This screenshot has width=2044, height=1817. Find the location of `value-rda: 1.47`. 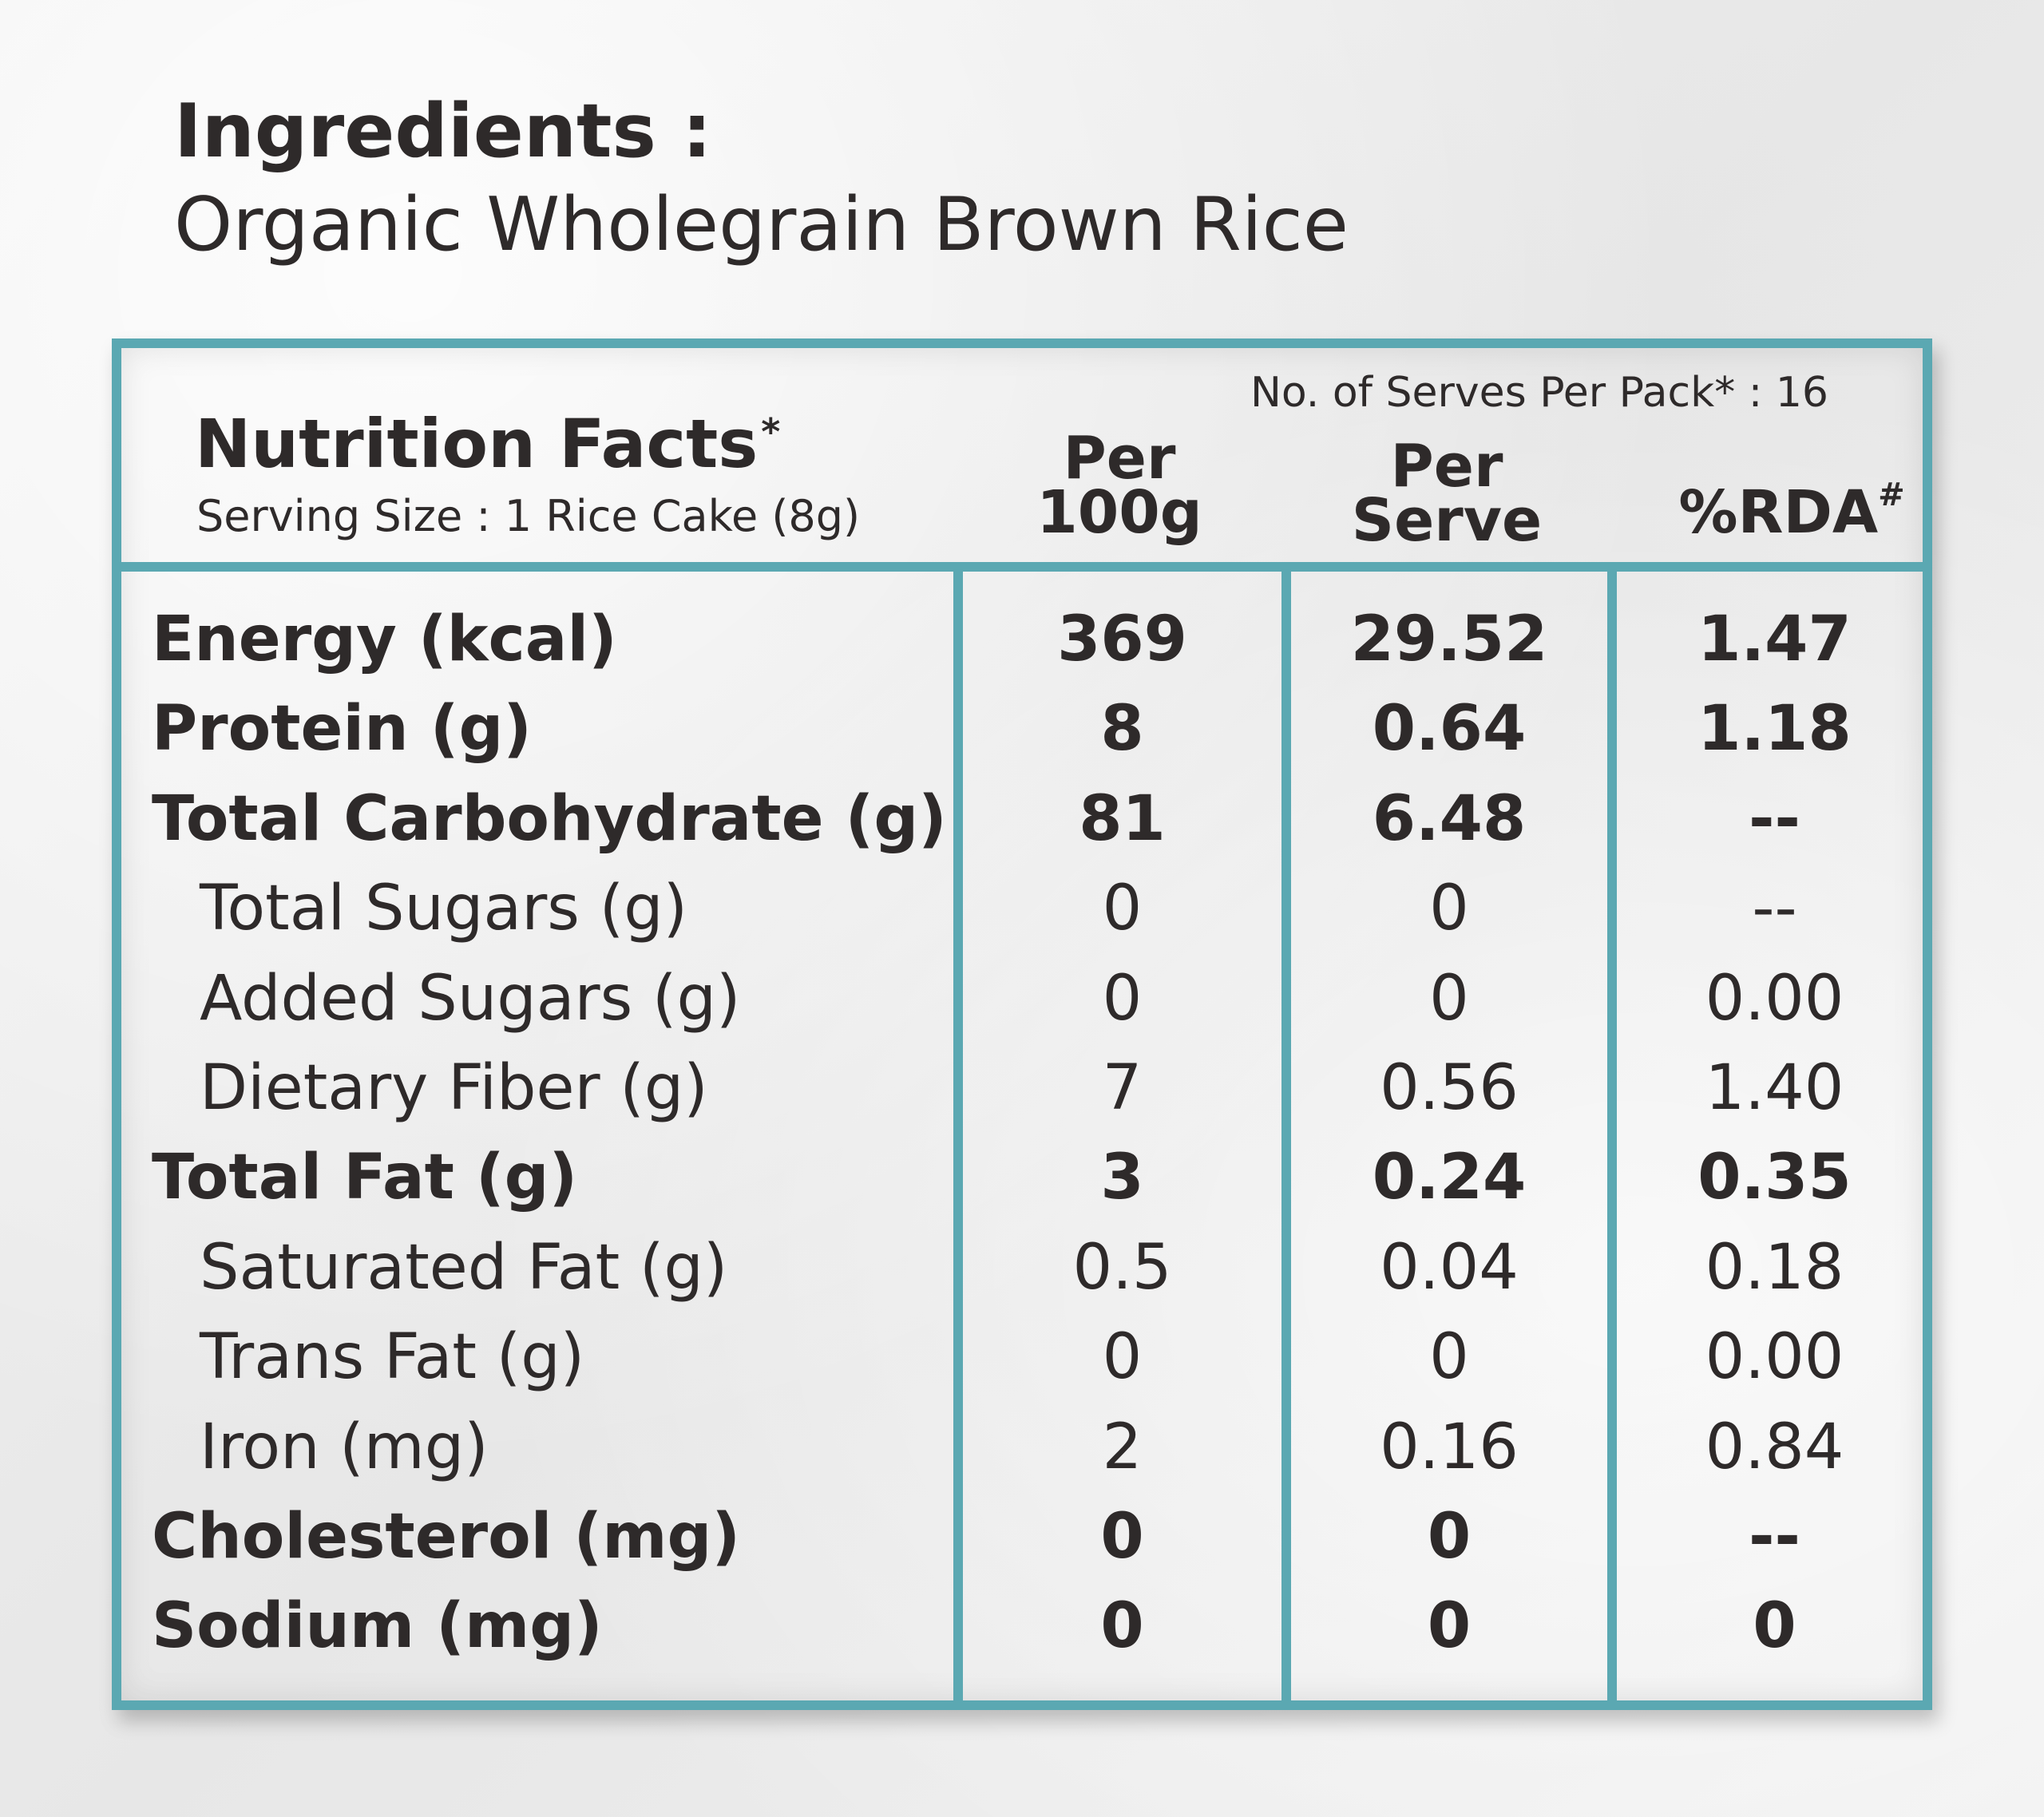

value-rda: 1.47 is located at coordinates (1774, 640).